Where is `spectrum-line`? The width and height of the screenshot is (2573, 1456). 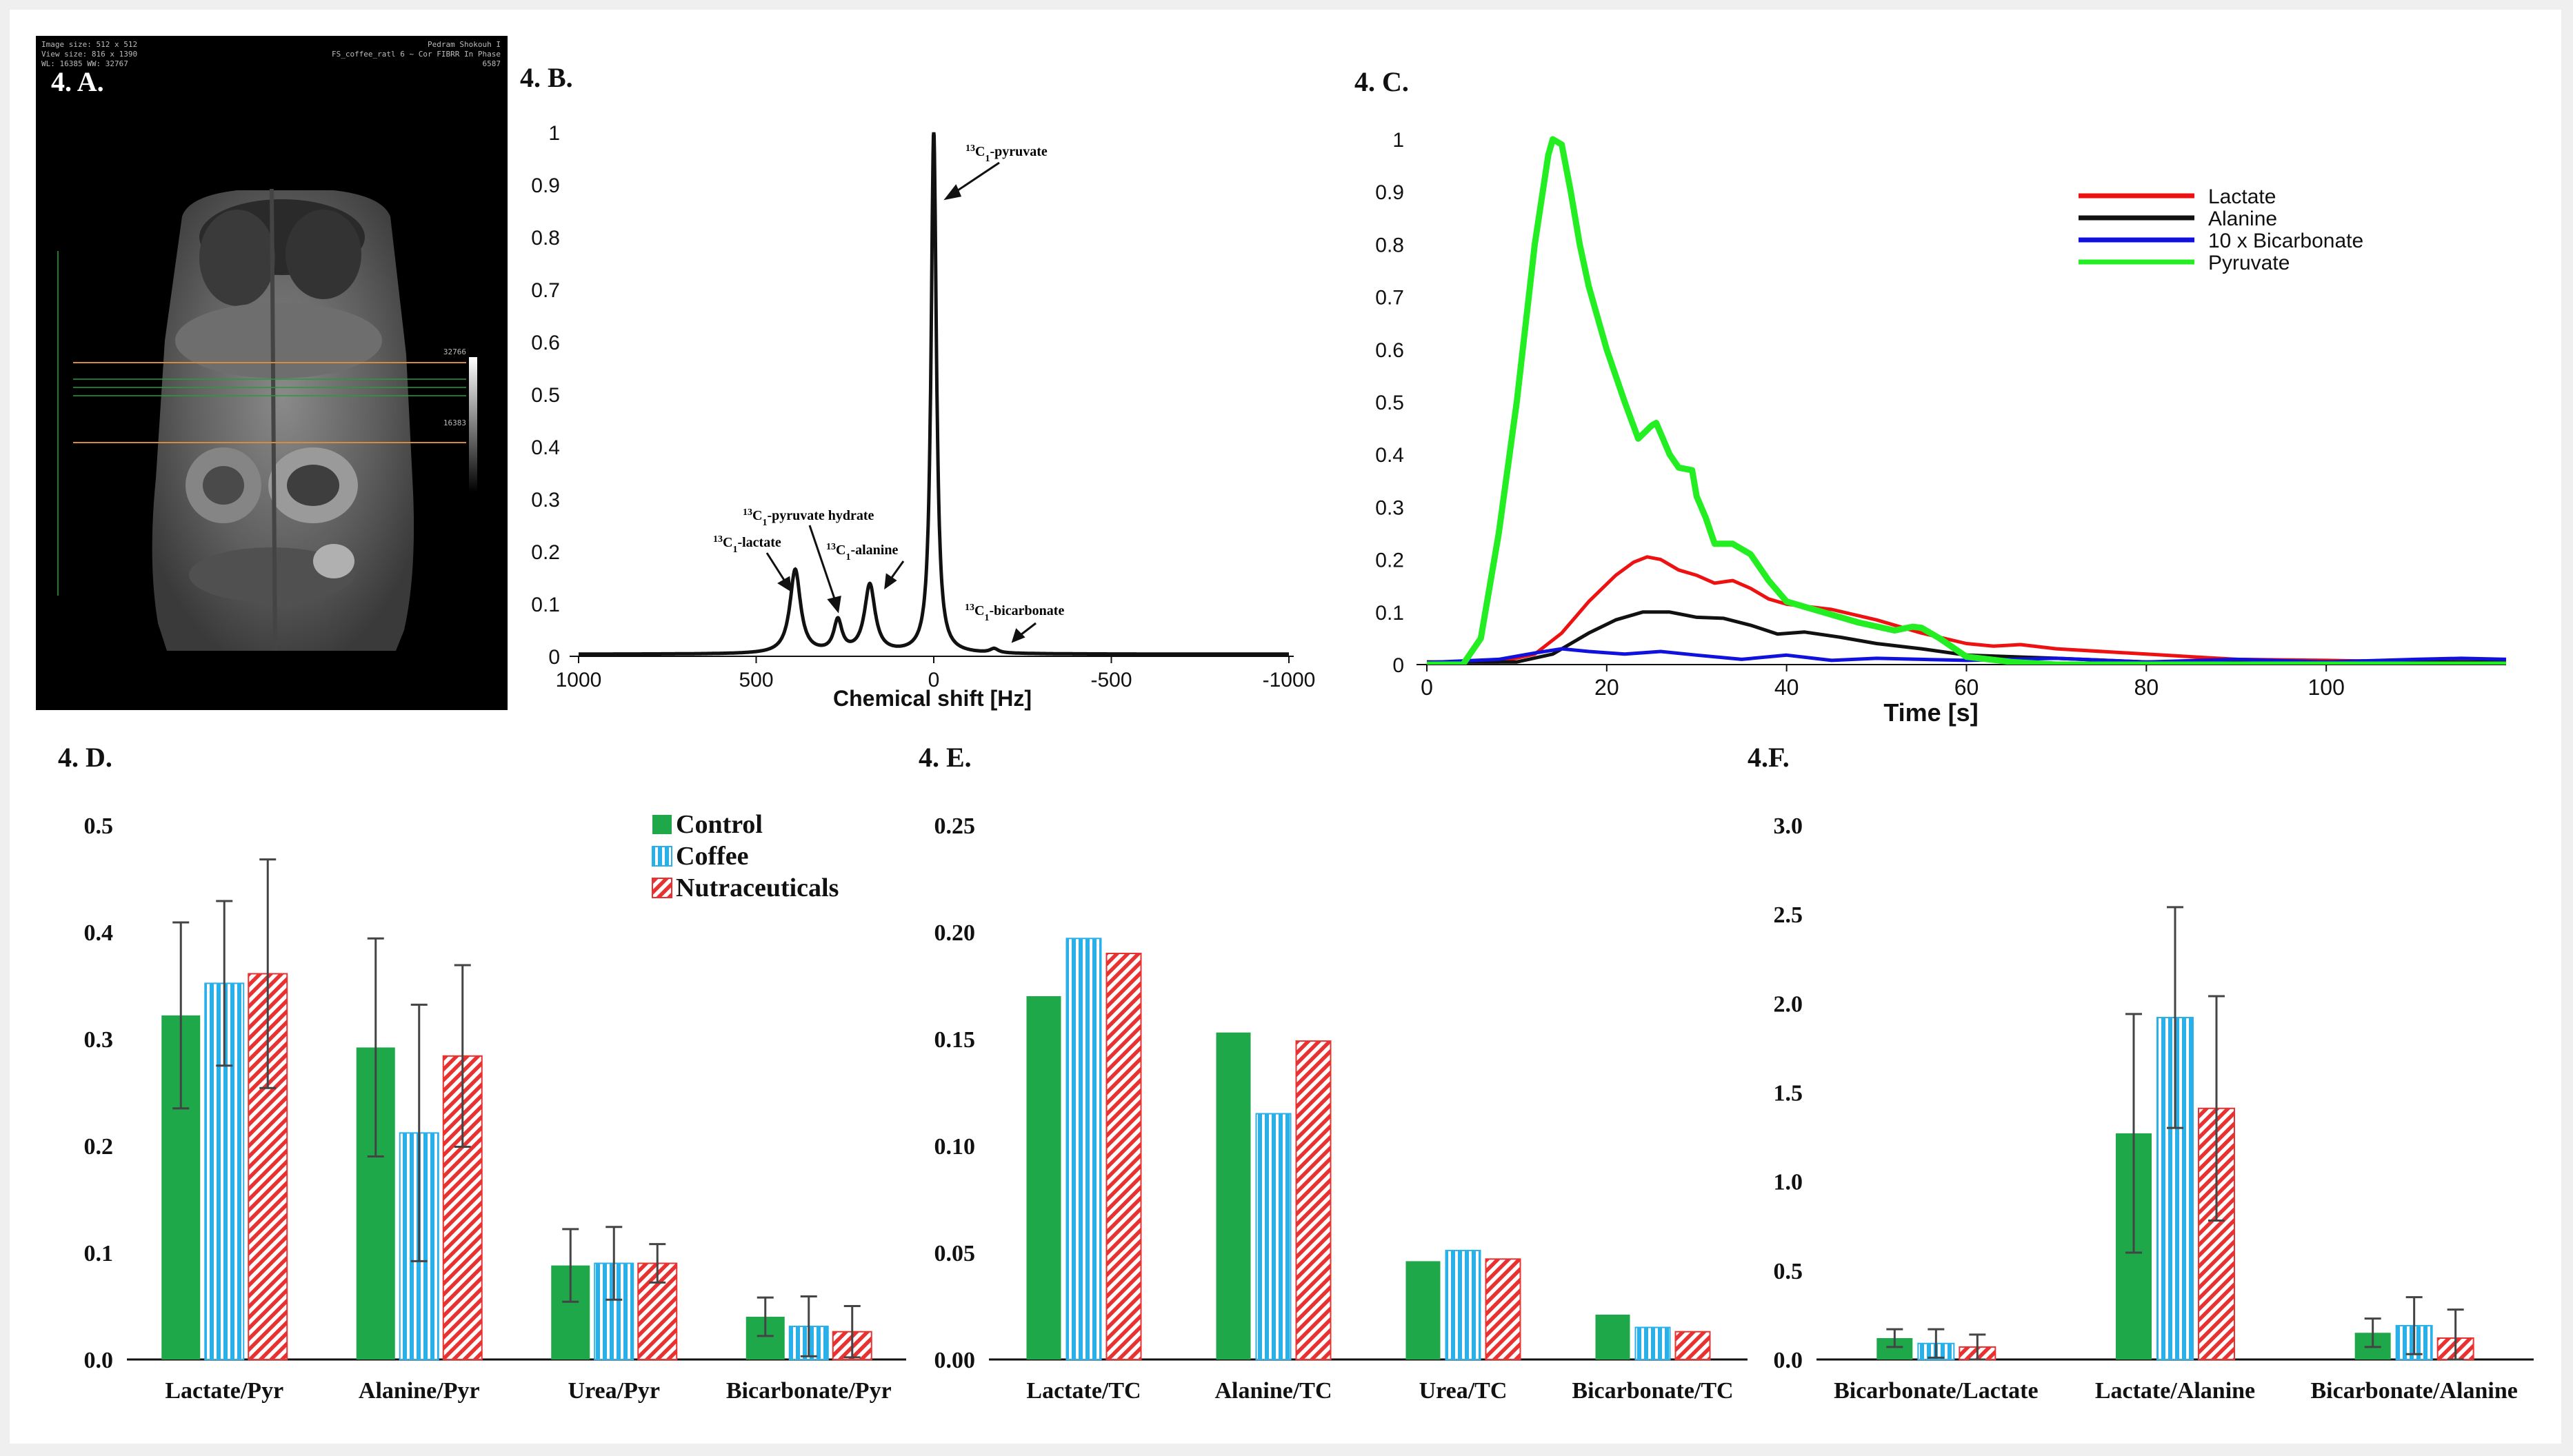
spectrum-line is located at coordinates (934, 394).